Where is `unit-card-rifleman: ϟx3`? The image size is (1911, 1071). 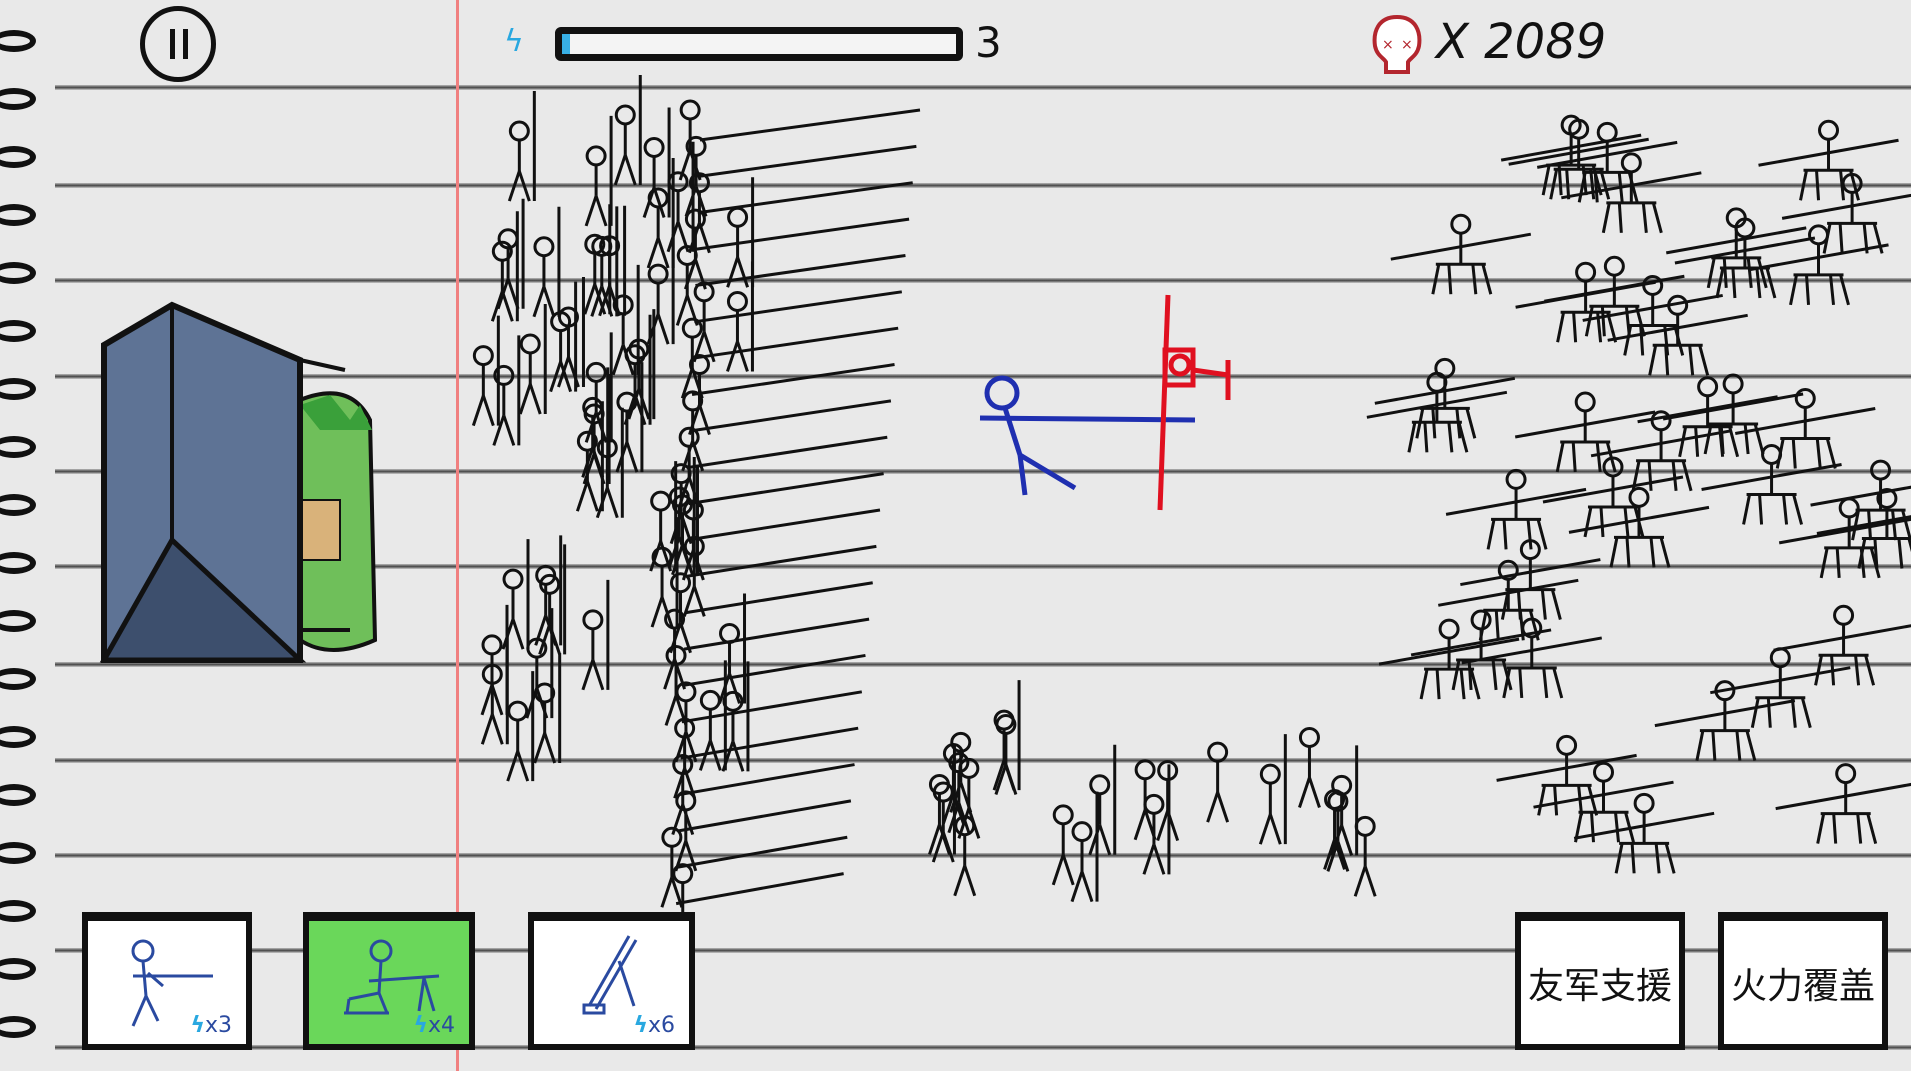
unit-card-rifleman: ϟx3 is located at coordinates (167, 981).